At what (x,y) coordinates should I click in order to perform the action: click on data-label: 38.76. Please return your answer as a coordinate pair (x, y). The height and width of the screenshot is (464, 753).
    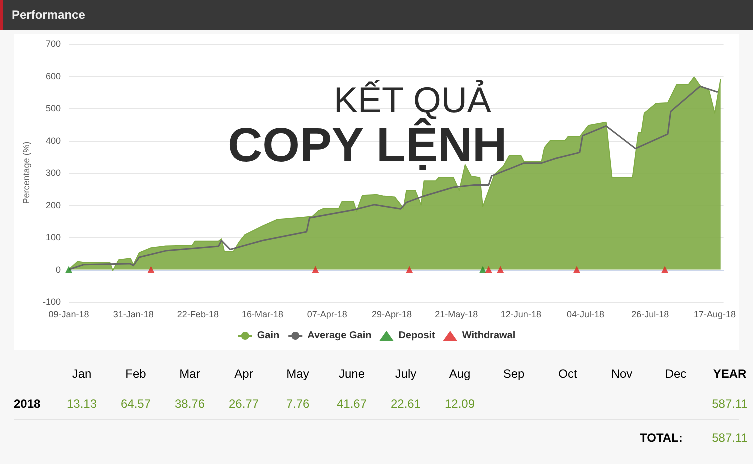
    Looking at the image, I should click on (190, 404).